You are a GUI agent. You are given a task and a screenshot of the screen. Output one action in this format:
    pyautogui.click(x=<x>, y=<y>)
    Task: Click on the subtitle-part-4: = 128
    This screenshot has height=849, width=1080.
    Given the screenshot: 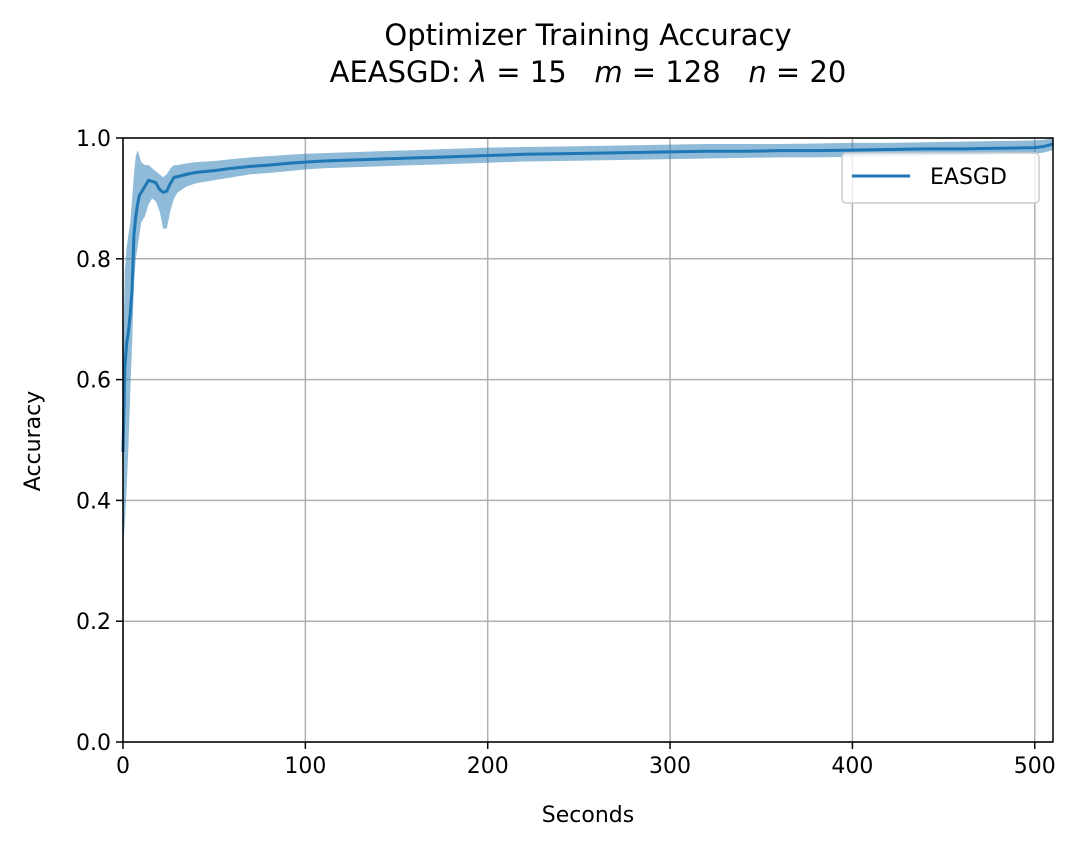 What is the action you would take?
    pyautogui.click(x=686, y=72)
    